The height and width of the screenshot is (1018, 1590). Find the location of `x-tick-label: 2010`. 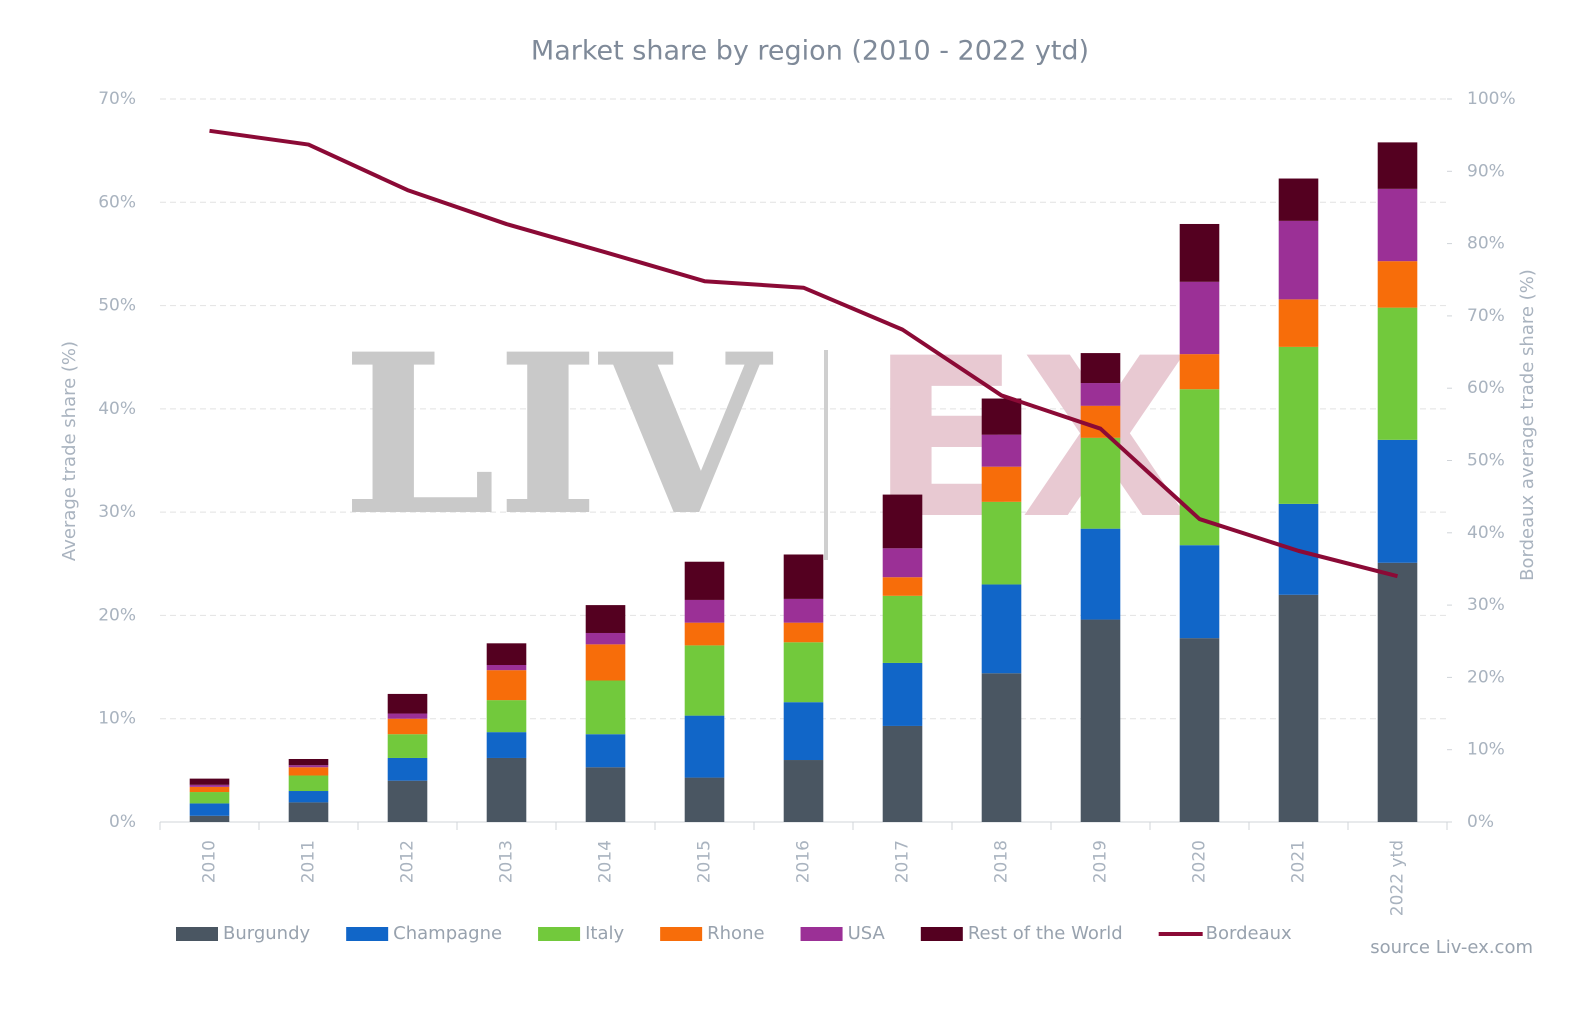

x-tick-label: 2010 is located at coordinates (210, 861).